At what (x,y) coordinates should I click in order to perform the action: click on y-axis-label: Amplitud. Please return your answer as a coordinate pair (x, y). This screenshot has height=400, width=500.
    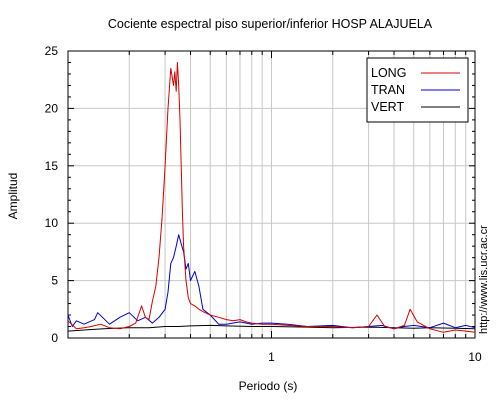
    Looking at the image, I should click on (13, 196).